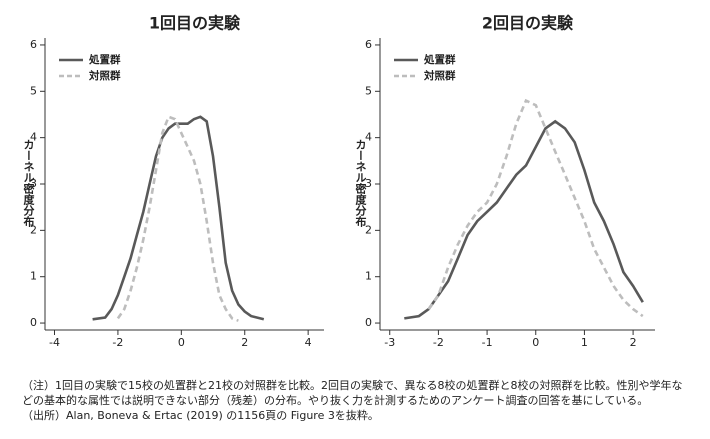  What do you see at coordinates (389, 342) in the screenshot?
I see `x-tick-label: -3` at bounding box center [389, 342].